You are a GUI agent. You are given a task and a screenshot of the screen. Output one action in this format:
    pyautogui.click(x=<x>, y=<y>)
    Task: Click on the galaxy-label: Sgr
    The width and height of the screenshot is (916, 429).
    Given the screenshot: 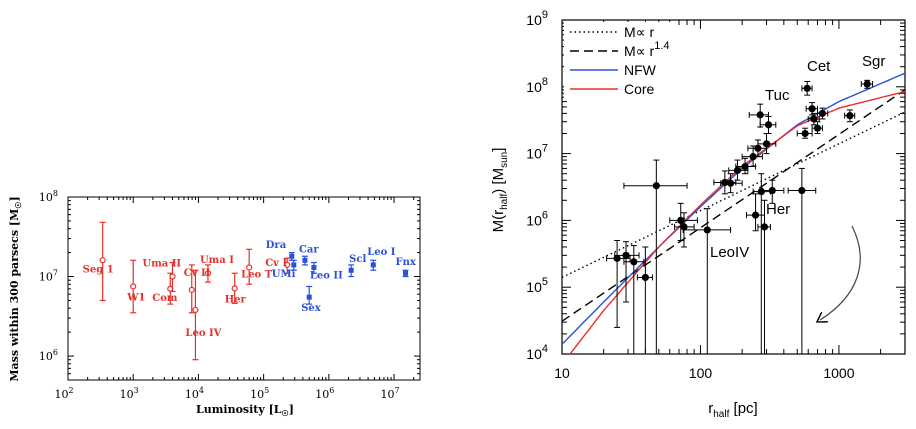 What is the action you would take?
    pyautogui.click(x=873, y=61)
    